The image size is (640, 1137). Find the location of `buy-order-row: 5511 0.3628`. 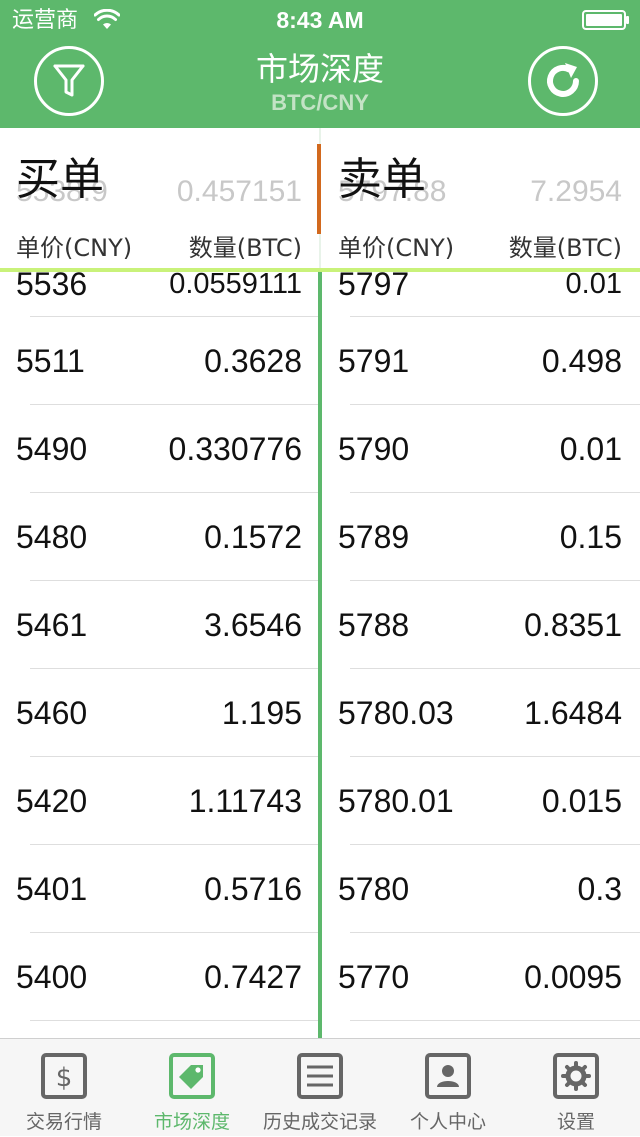

buy-order-row: 5511 0.3628 is located at coordinates (168, 360).